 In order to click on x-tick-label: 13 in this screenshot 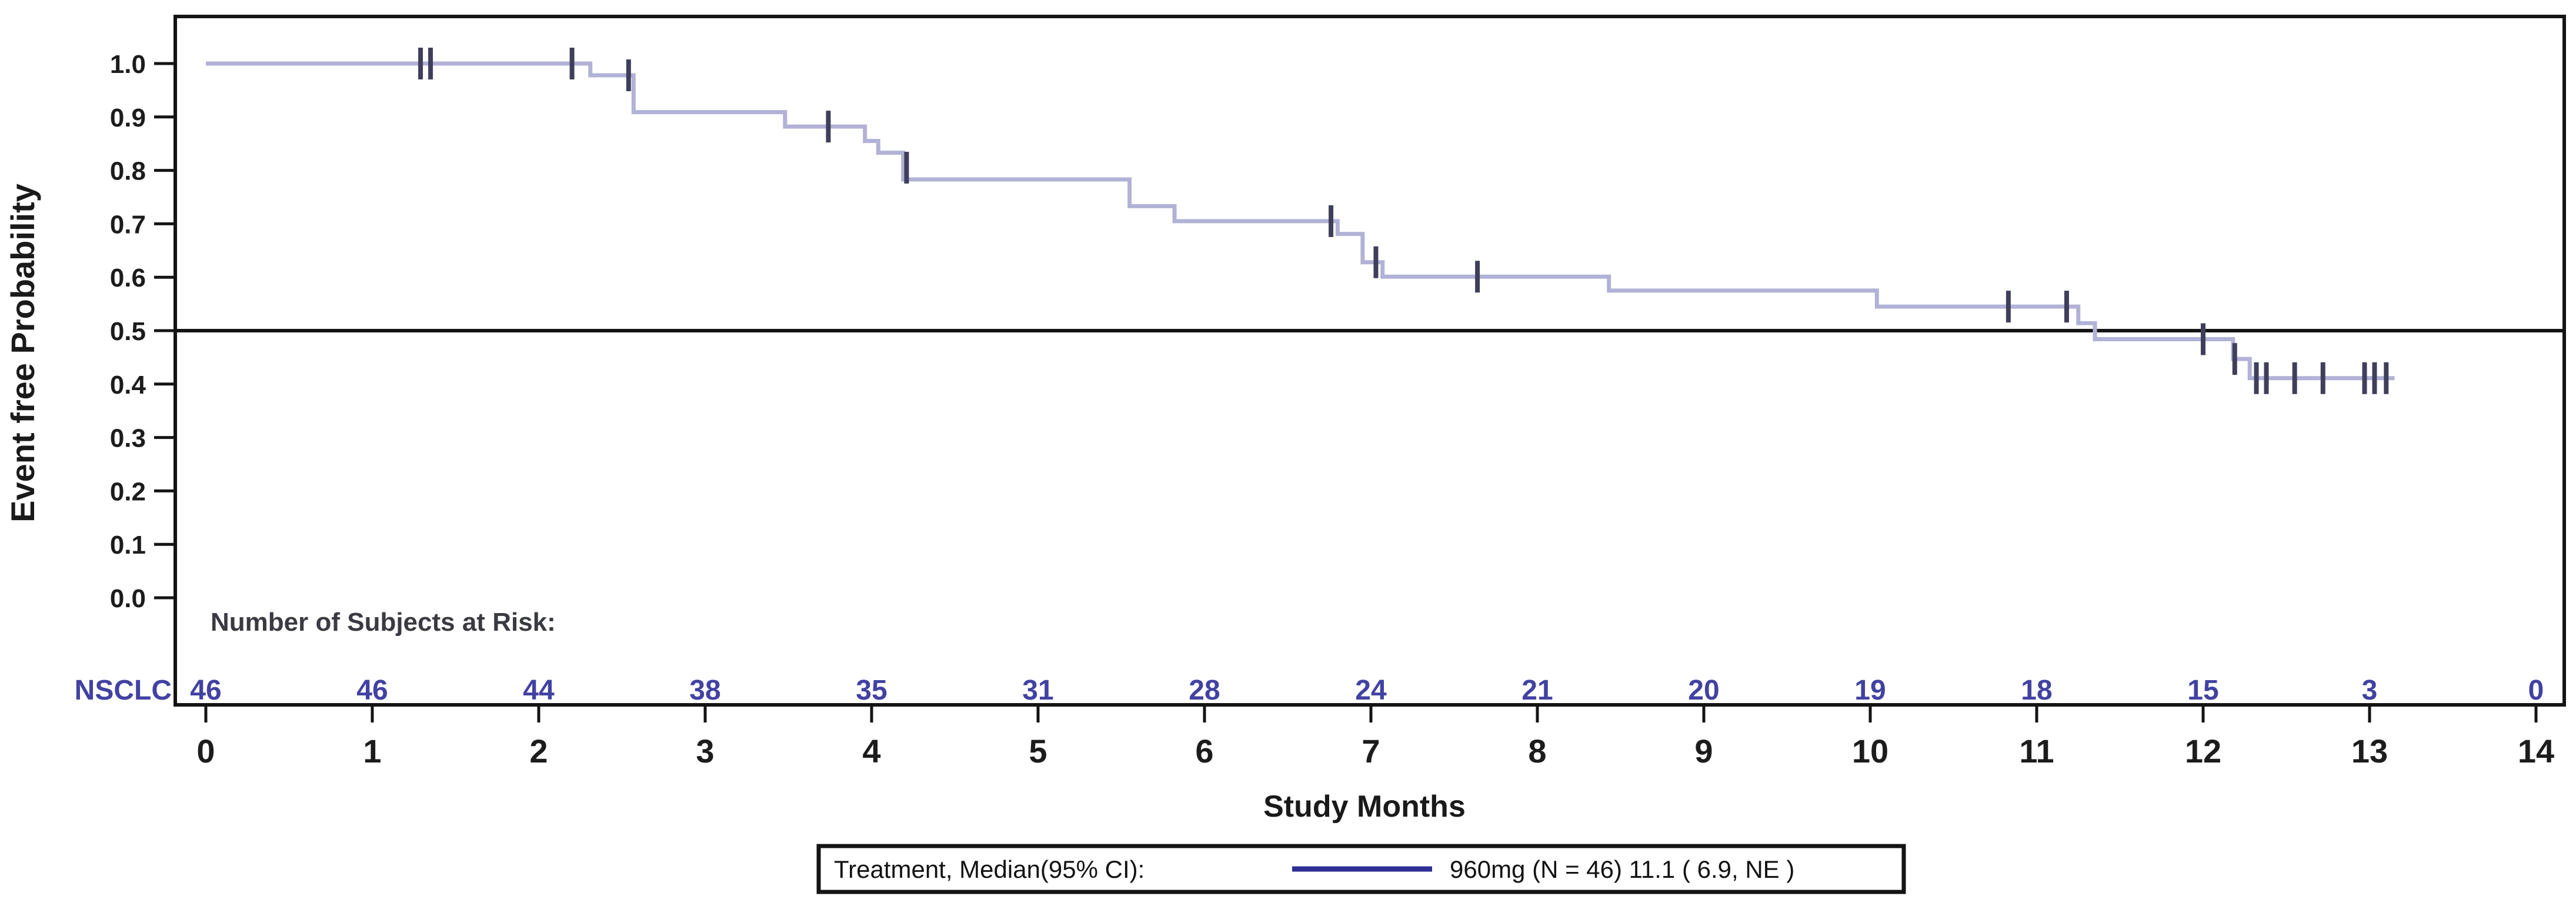, I will do `click(2369, 751)`.